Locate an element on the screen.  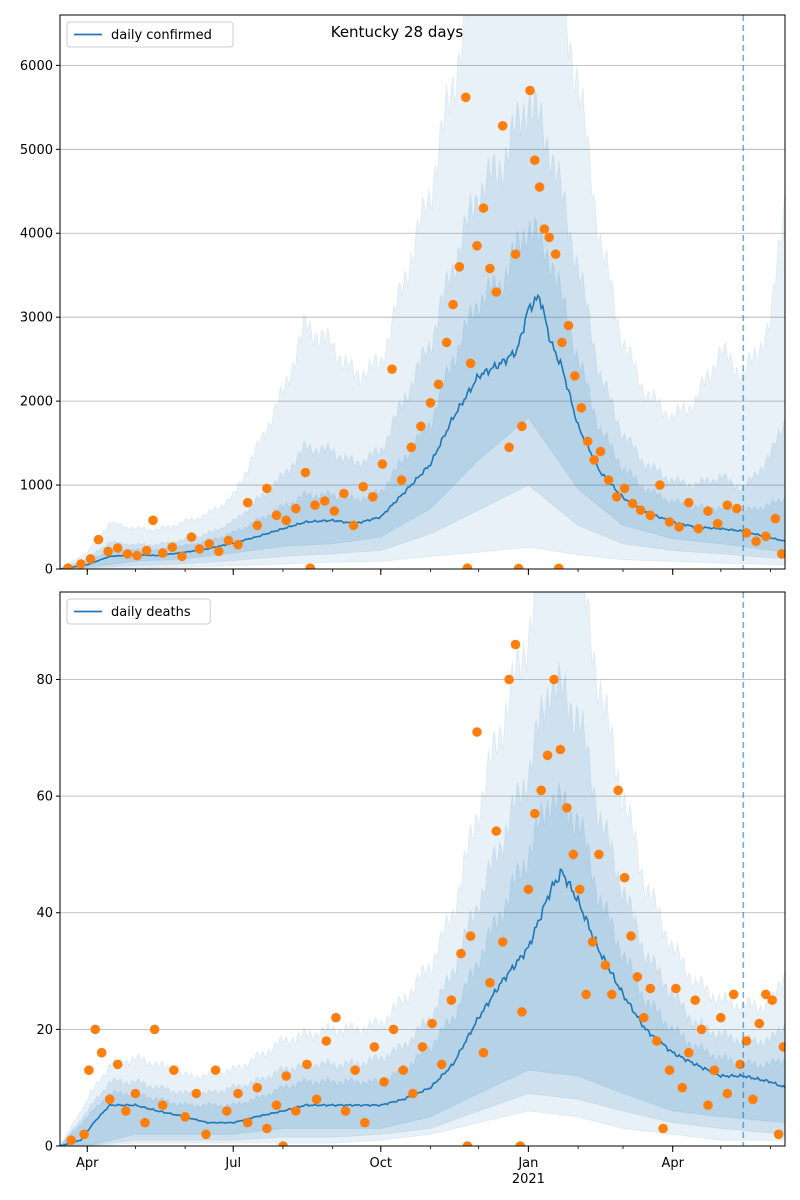
legend-box is located at coordinates (138, 611).